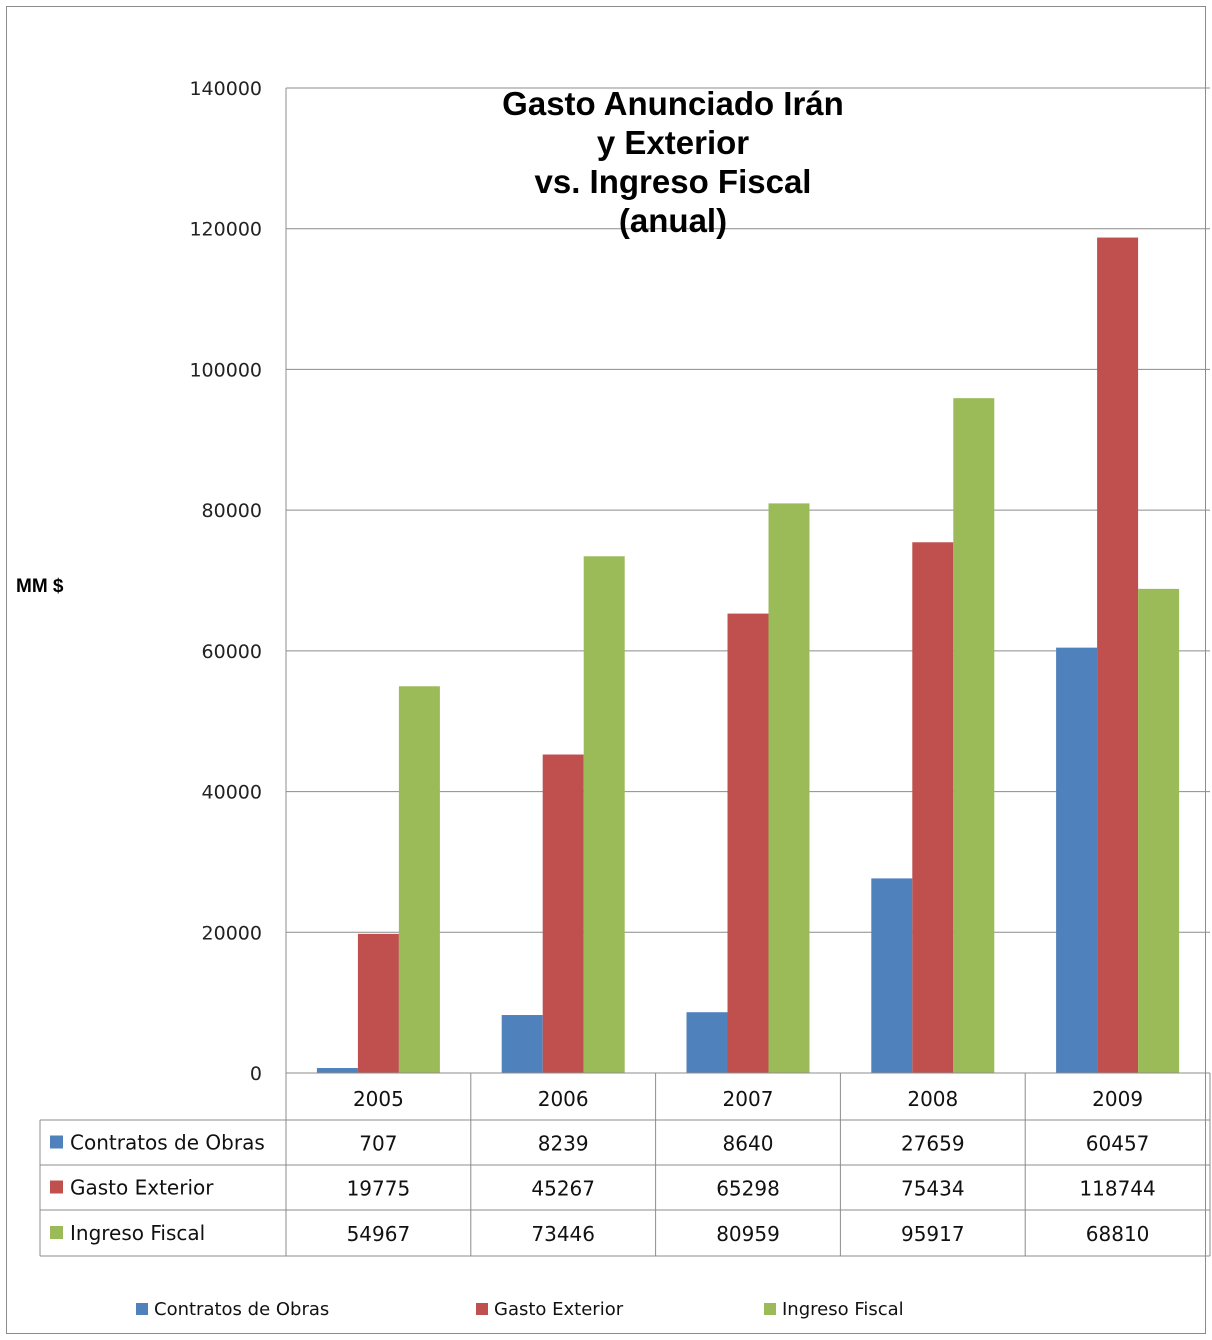 The width and height of the screenshot is (1212, 1340). What do you see at coordinates (559, 1309) in the screenshot?
I see `legend-label: Gasto Exterior` at bounding box center [559, 1309].